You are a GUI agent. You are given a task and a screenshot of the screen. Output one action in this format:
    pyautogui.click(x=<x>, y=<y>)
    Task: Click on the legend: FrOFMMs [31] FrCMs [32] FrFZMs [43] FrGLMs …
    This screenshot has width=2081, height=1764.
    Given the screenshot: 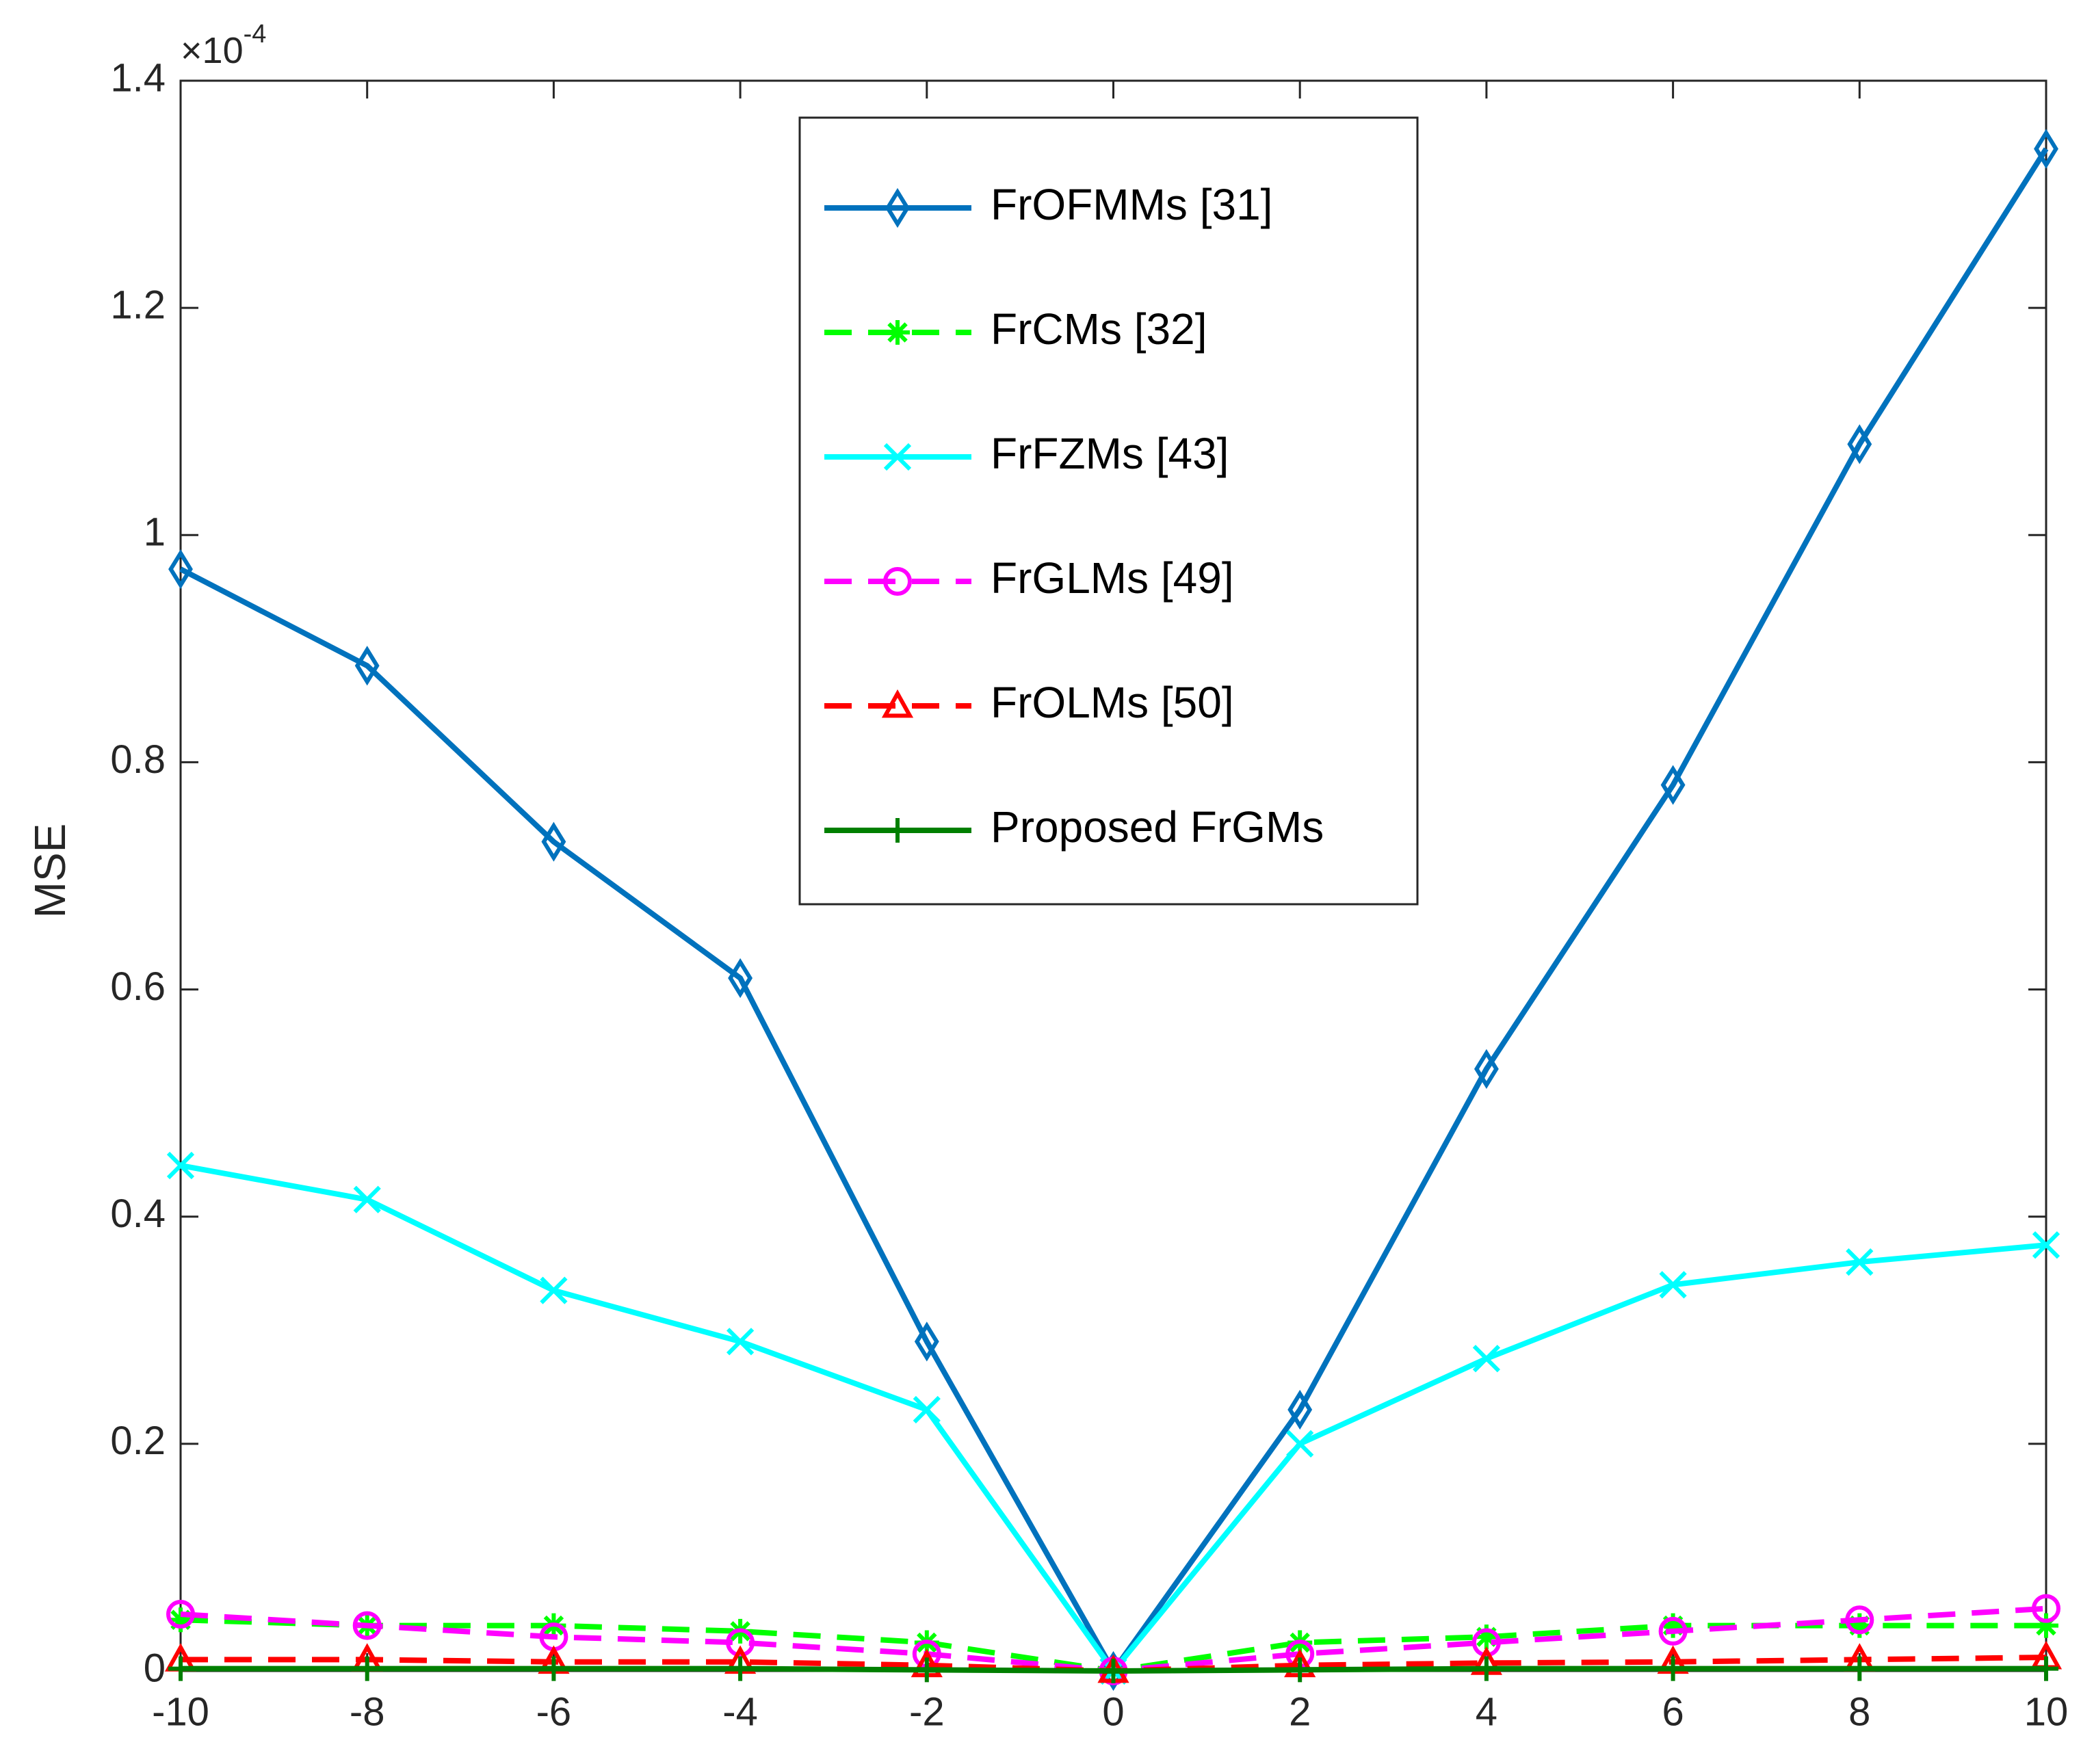 What is the action you would take?
    pyautogui.click(x=1108, y=511)
    